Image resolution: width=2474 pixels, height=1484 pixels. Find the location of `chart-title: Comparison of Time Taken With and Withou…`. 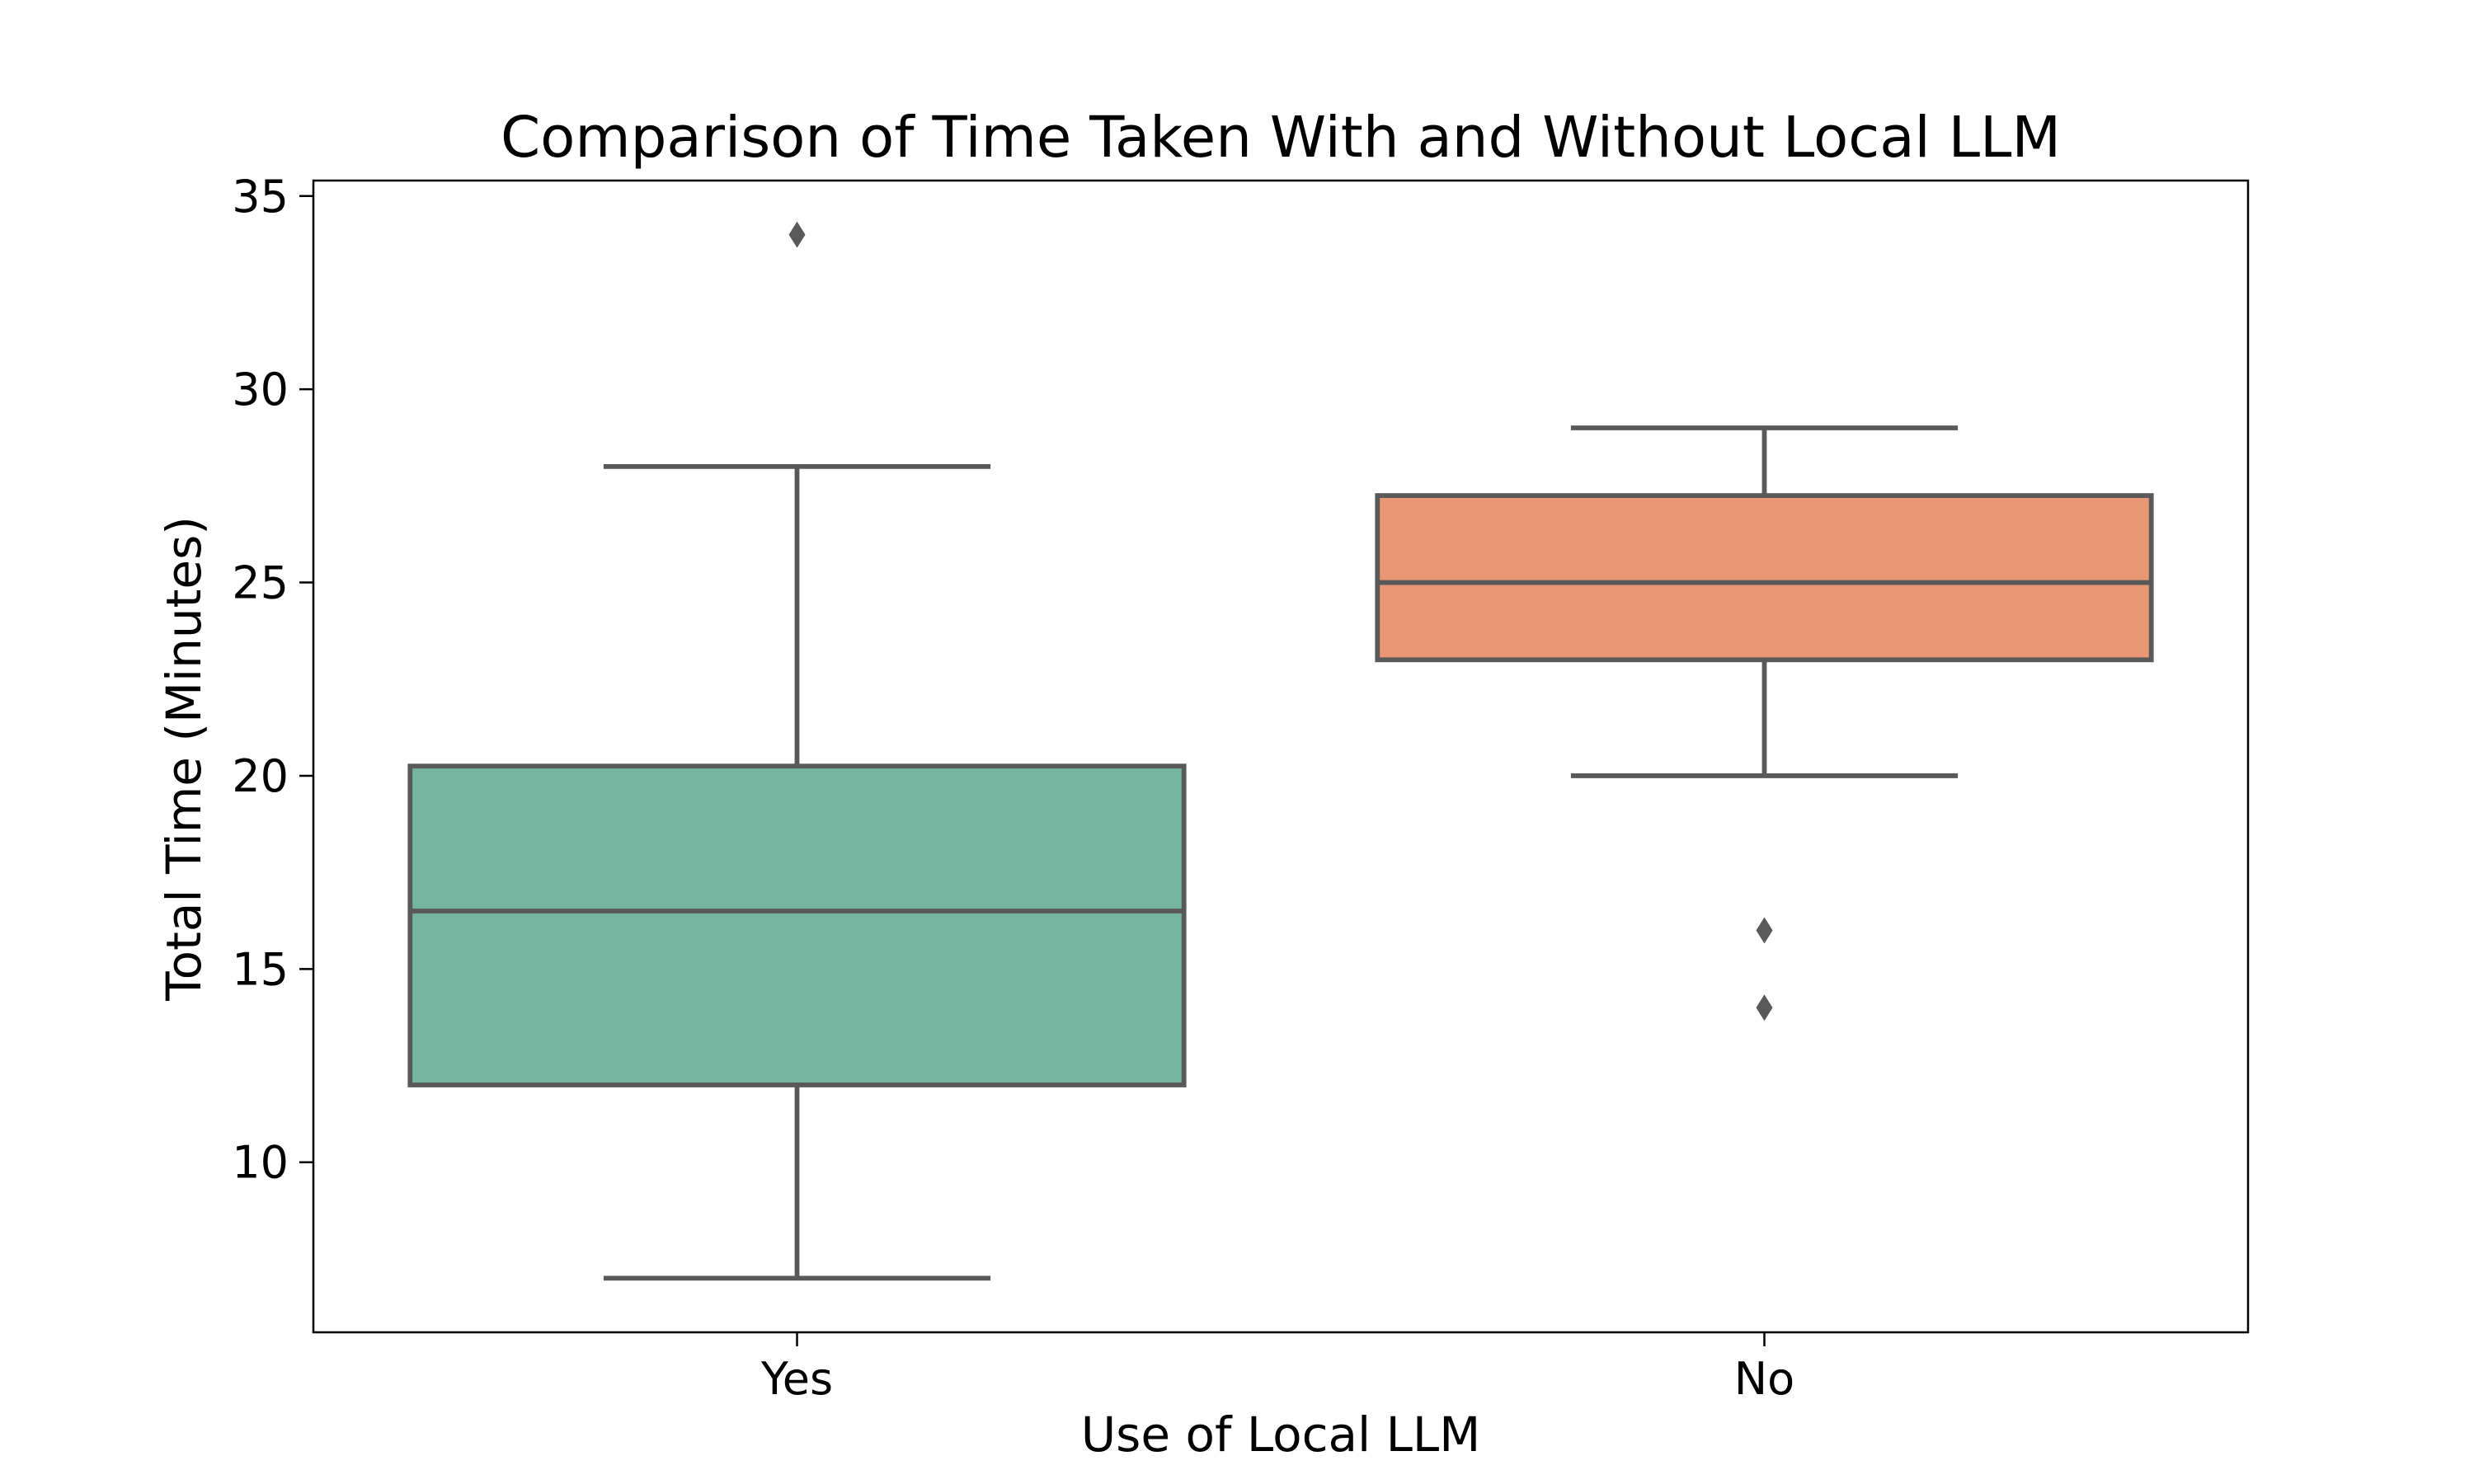

chart-title: Comparison of Time Taken With and Withou… is located at coordinates (1281, 138).